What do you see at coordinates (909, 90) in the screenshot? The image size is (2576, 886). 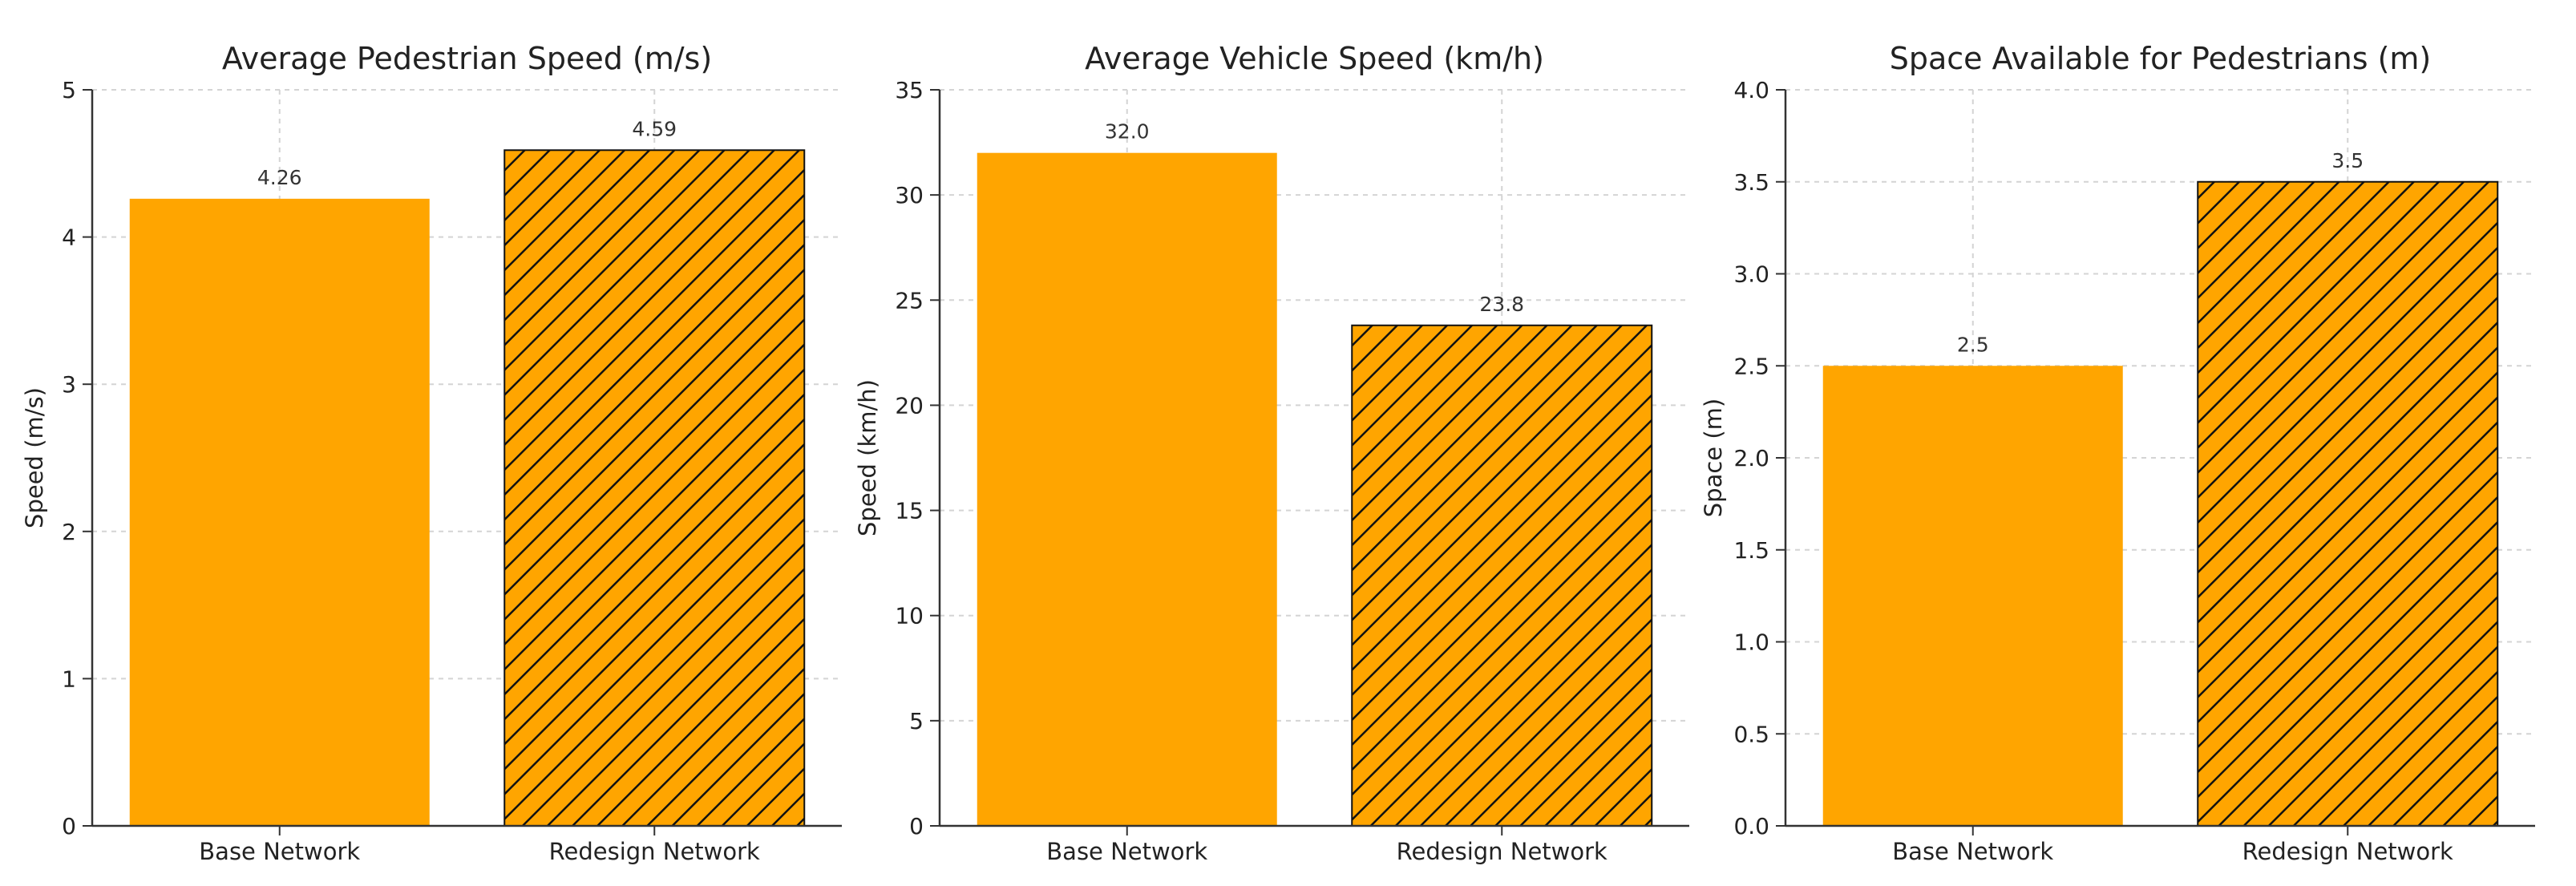 I see `y-tick-label: 35` at bounding box center [909, 90].